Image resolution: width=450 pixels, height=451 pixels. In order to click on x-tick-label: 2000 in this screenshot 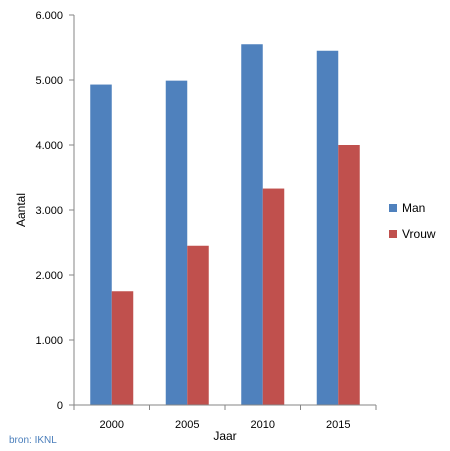, I will do `click(112, 425)`.